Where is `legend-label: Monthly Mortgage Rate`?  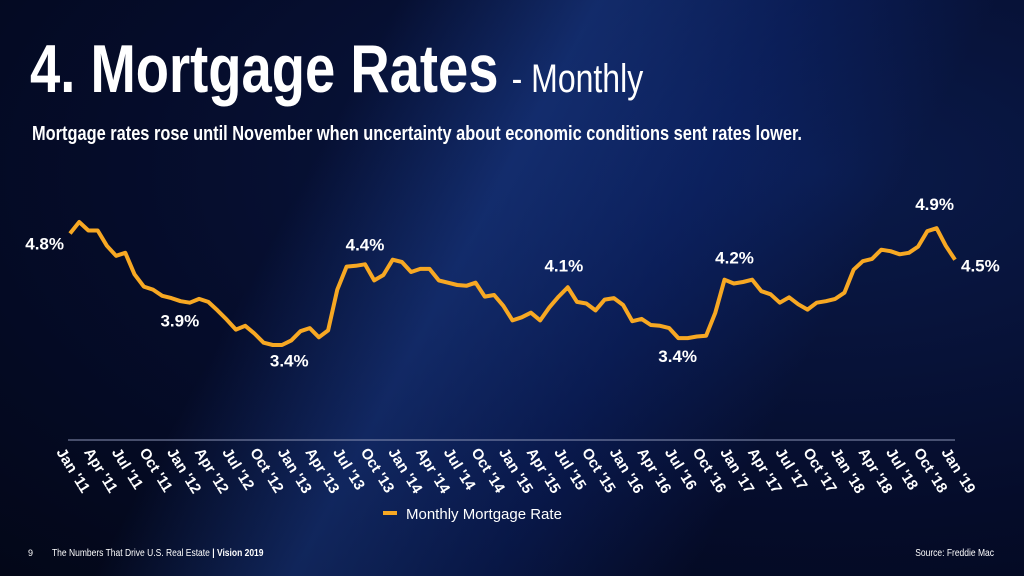
legend-label: Monthly Mortgage Rate is located at coordinates (484, 514).